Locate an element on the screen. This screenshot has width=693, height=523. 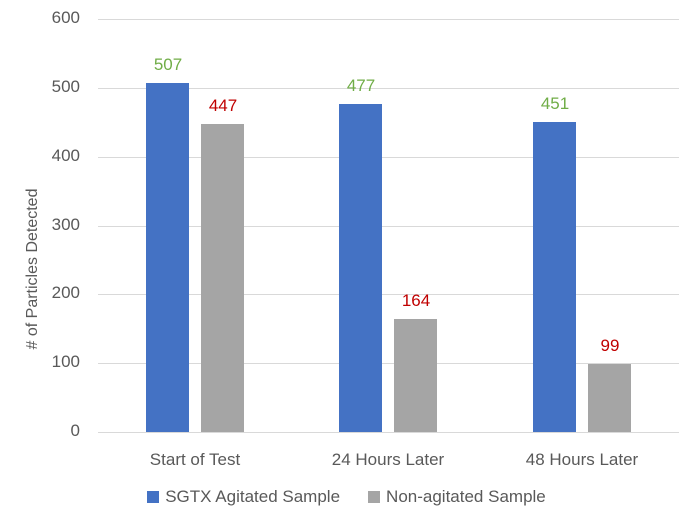
y-tick-label: 500 is located at coordinates (65, 86).